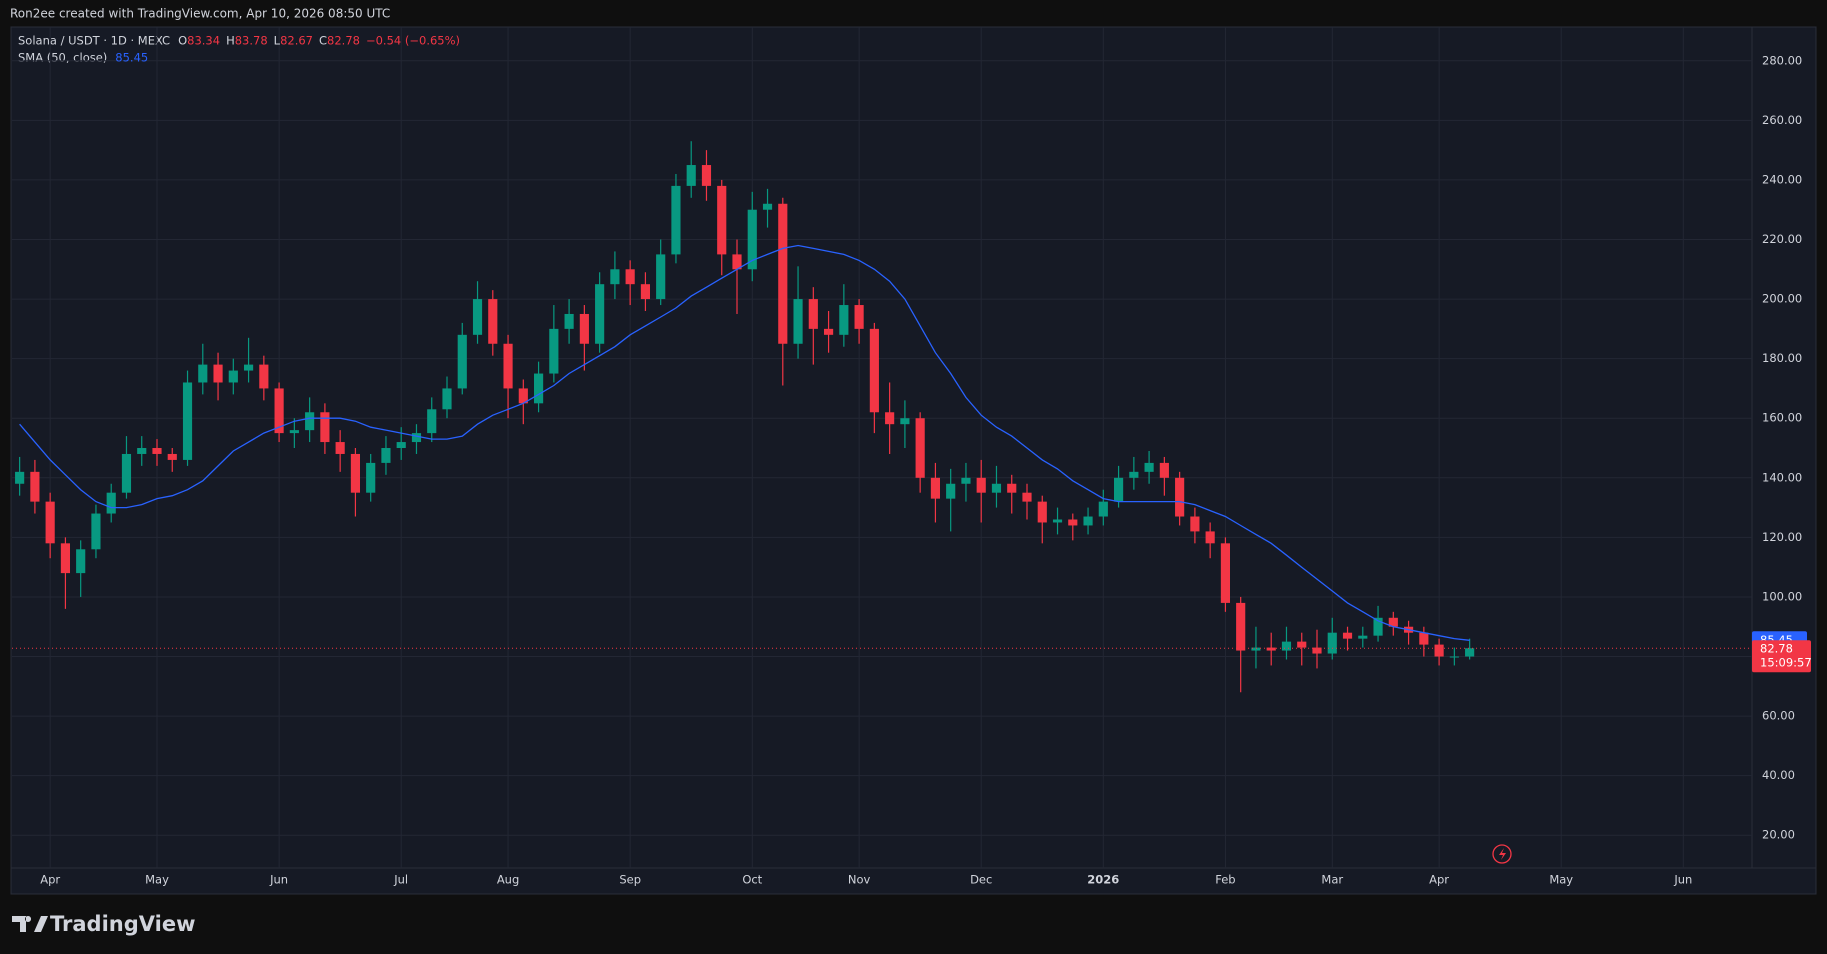 The height and width of the screenshot is (954, 1827). What do you see at coordinates (278, 880) in the screenshot?
I see `x-tick-label: Jun` at bounding box center [278, 880].